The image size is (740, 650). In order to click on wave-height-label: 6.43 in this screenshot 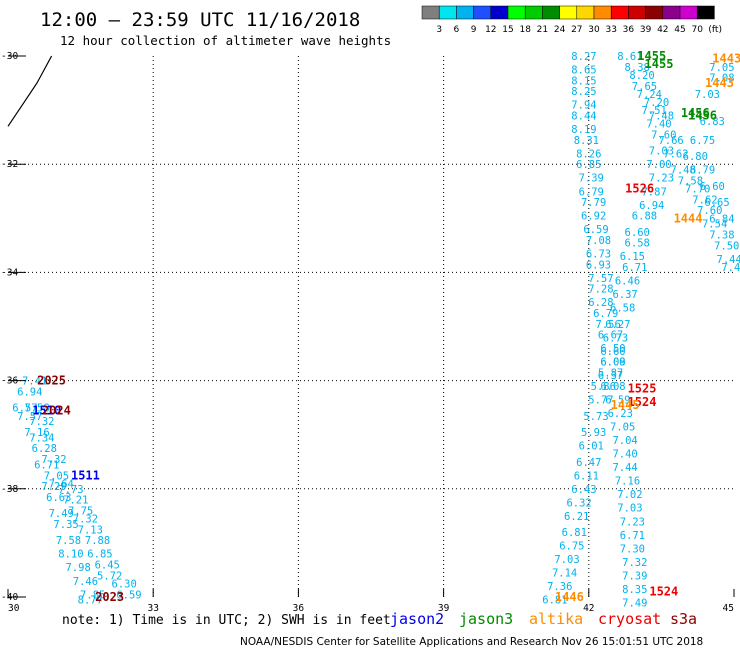, I will do `click(583, 490)`.